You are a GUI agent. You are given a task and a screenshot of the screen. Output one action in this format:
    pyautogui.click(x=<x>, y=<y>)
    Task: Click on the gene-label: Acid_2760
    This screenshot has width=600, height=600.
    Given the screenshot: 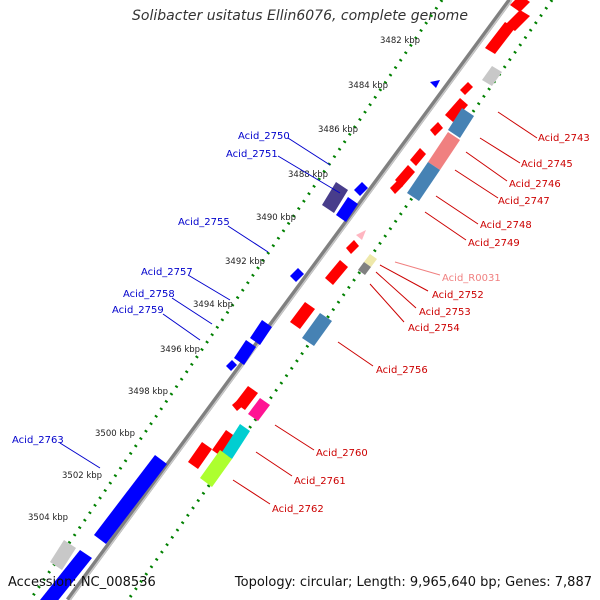 What is the action you would take?
    pyautogui.click(x=342, y=453)
    